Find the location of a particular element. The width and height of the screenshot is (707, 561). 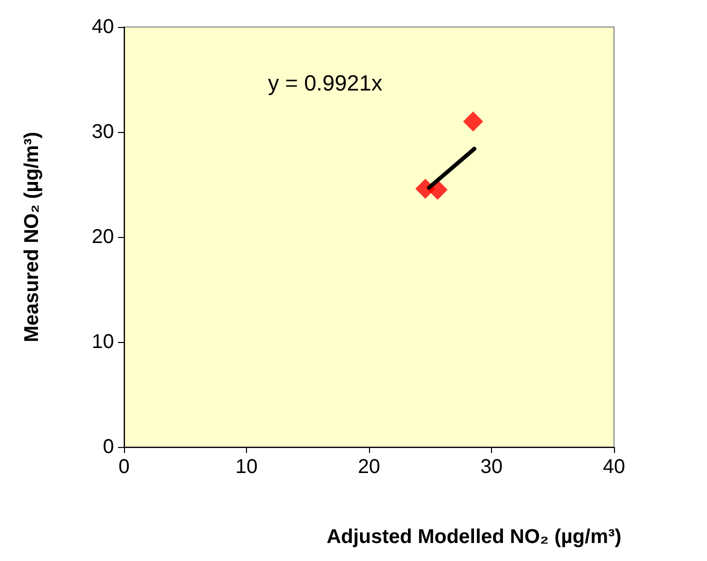

y-tick-label: 20 is located at coordinates (103, 237).